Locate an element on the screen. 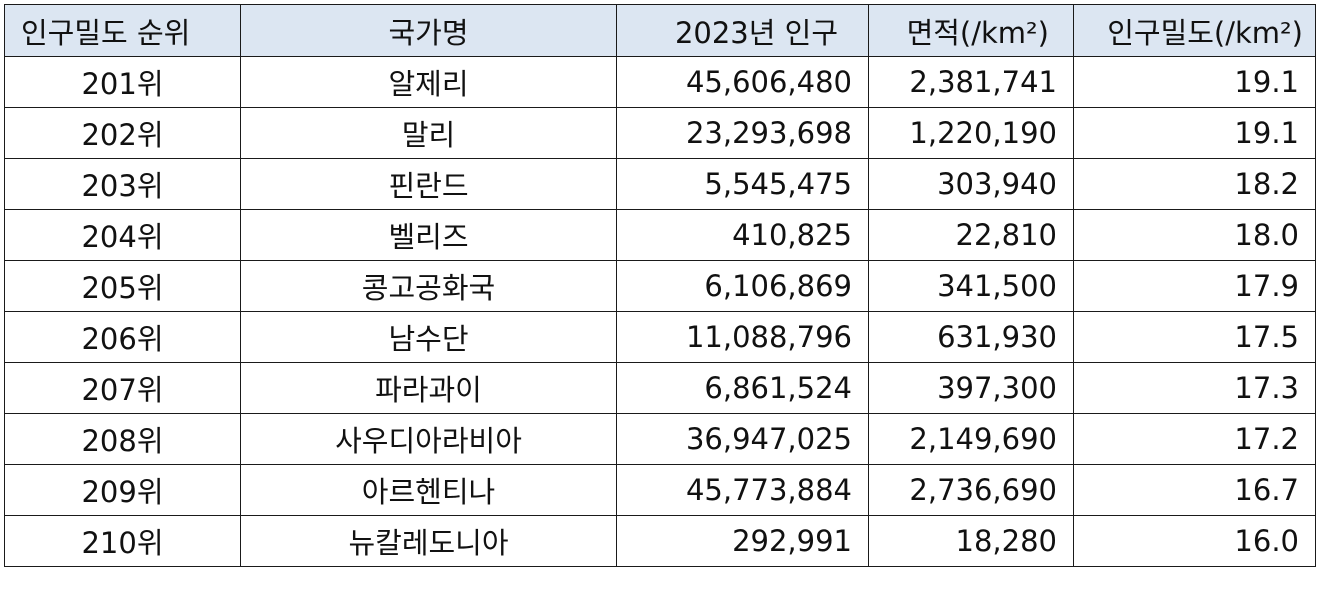 This screenshot has height=591, width=1320. header-area: 면적(/km²) is located at coordinates (971, 30).